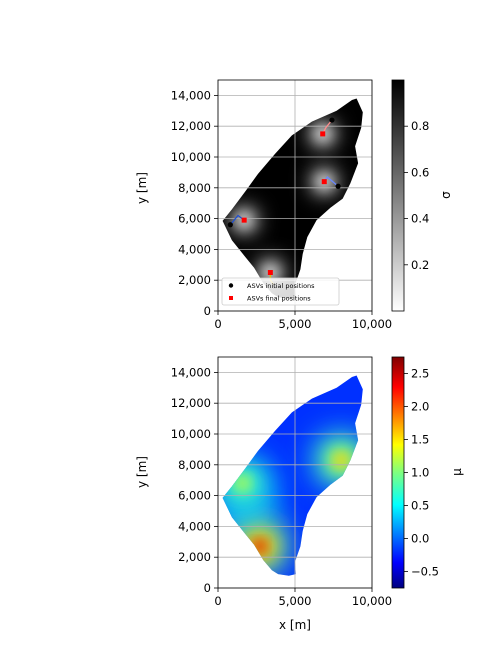  Describe the element at coordinates (295, 625) in the screenshot. I see `mu-x-axis-label: x [m]` at that location.